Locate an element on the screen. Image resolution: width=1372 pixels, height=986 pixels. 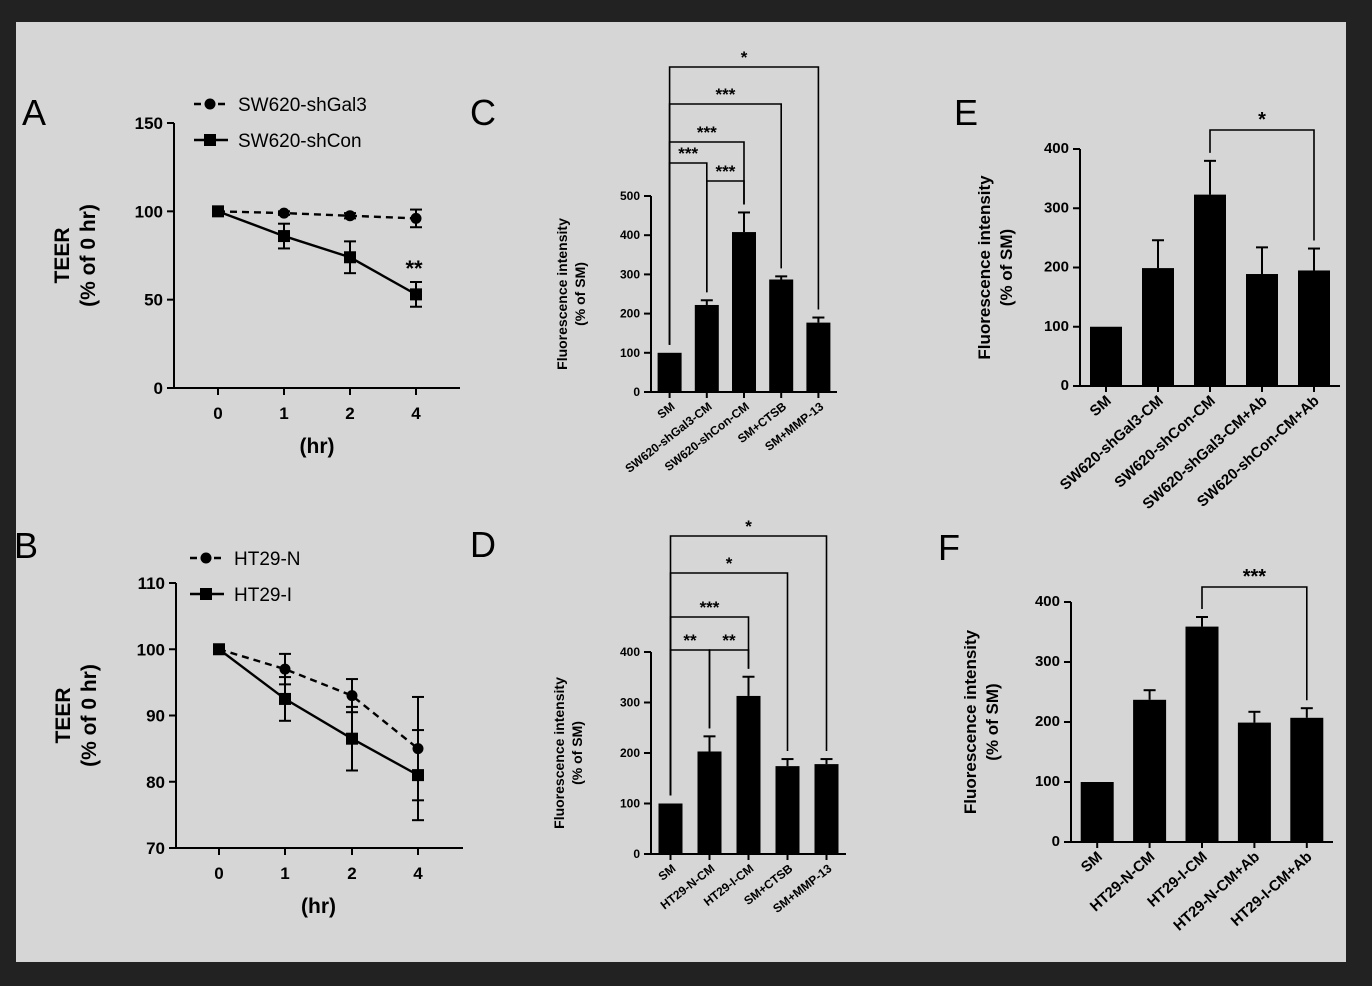
panel-letter: F is located at coordinates (949, 547).